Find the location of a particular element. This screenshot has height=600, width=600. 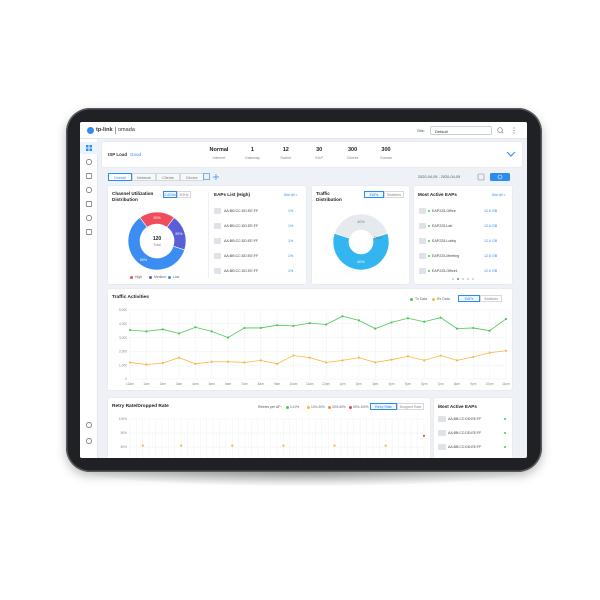

legend-label: Low is located at coordinates (176, 276).